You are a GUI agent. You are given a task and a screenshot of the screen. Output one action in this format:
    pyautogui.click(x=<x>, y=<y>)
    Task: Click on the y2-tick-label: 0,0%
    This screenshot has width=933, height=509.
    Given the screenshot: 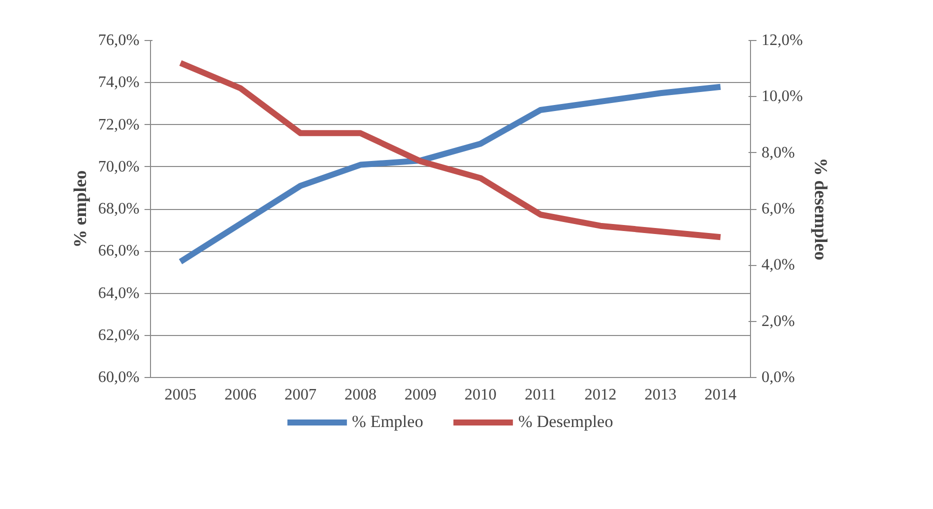 What is the action you would take?
    pyautogui.click(x=778, y=377)
    